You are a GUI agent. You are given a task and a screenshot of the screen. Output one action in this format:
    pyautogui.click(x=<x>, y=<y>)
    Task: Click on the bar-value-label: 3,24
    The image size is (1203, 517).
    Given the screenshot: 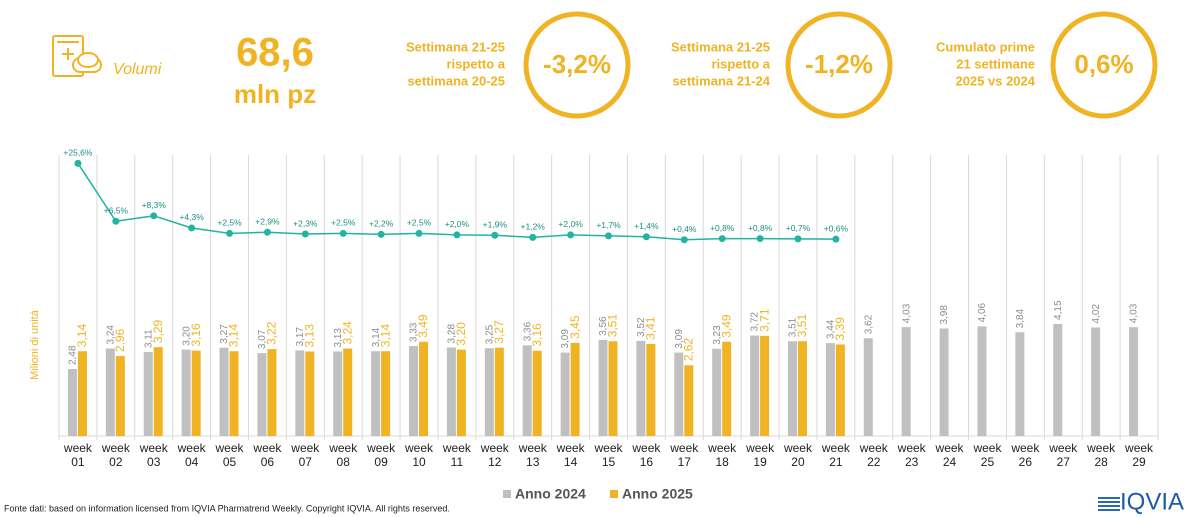 What is the action you would take?
    pyautogui.click(x=110, y=335)
    